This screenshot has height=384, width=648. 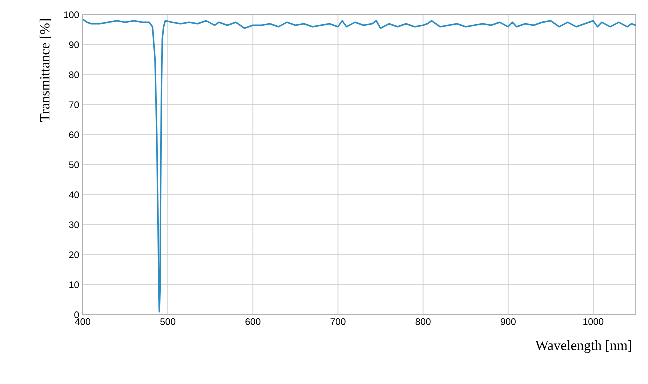 What do you see at coordinates (46, 71) in the screenshot?
I see `y-axis-title: Transmittance [%]` at bounding box center [46, 71].